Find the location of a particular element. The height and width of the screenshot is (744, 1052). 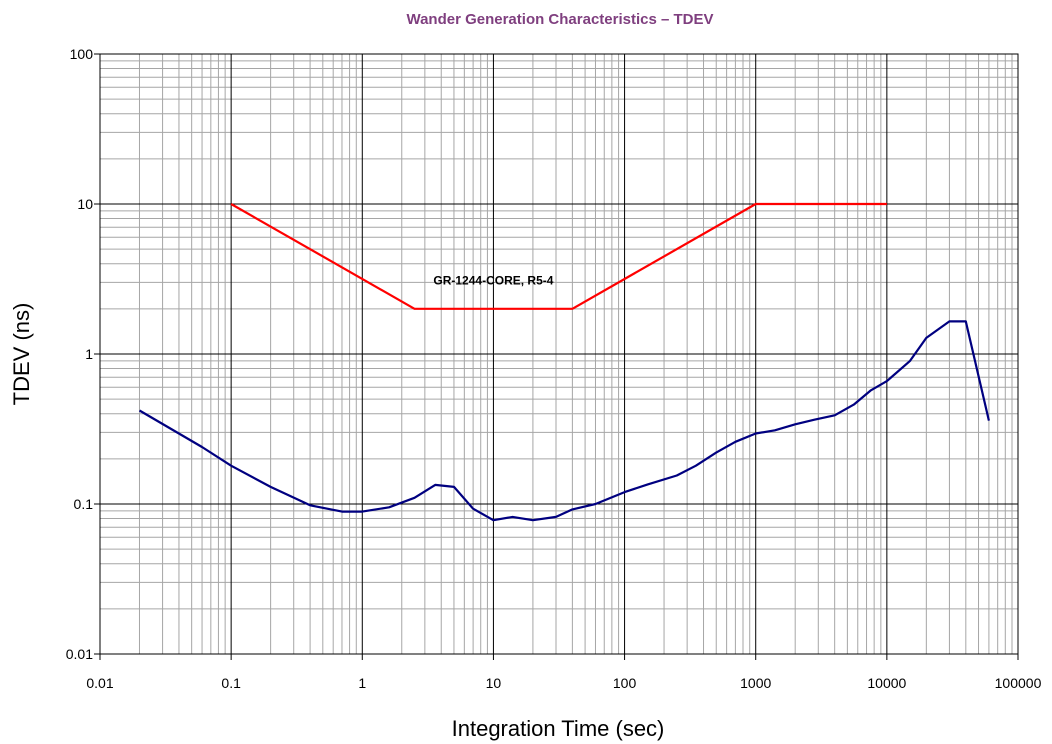

x-tick-label: 100 is located at coordinates (625, 683).